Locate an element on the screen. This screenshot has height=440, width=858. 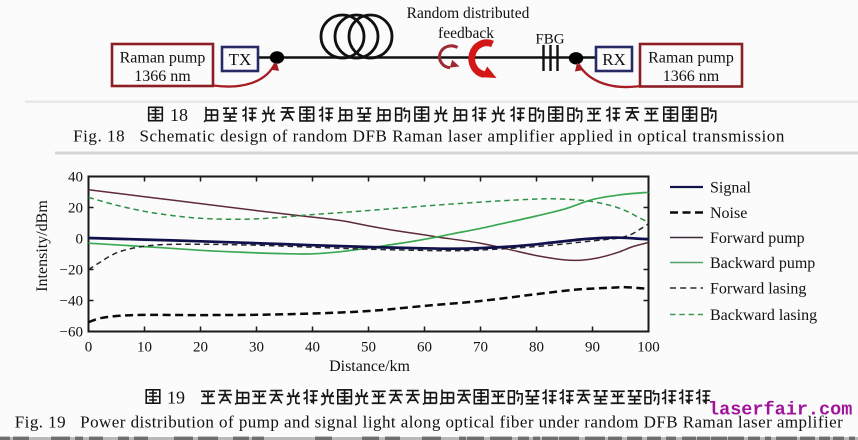
svg-text: Random distributed is located at coordinates (468, 13).